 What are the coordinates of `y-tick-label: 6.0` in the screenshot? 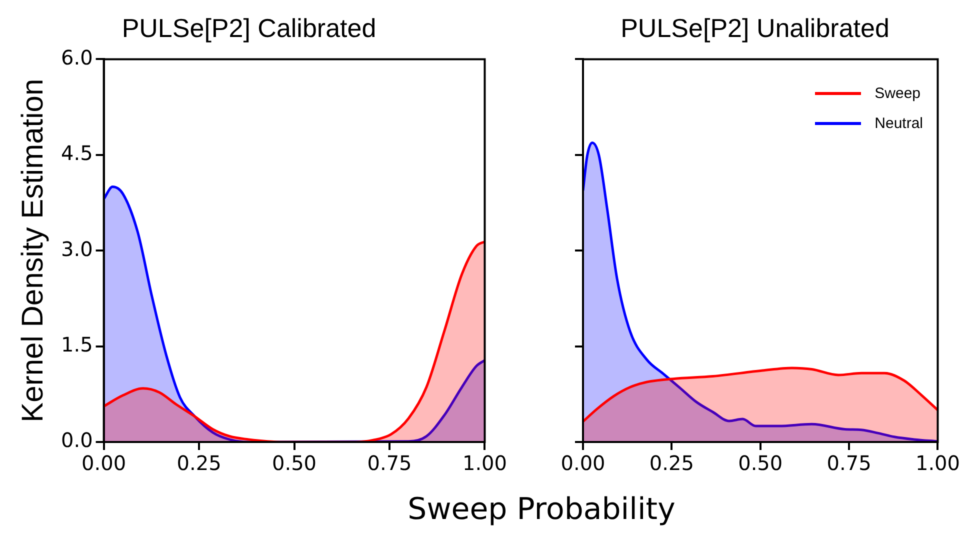 It's located at (76, 57).